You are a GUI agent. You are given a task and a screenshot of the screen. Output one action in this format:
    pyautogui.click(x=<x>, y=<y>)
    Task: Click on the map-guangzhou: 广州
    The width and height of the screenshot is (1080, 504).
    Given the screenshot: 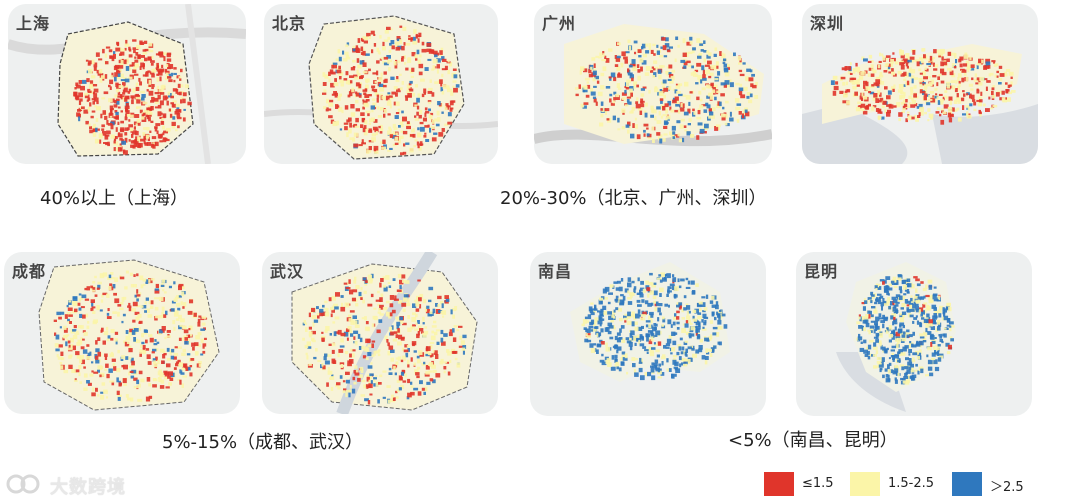 What is the action you would take?
    pyautogui.click(x=653, y=84)
    